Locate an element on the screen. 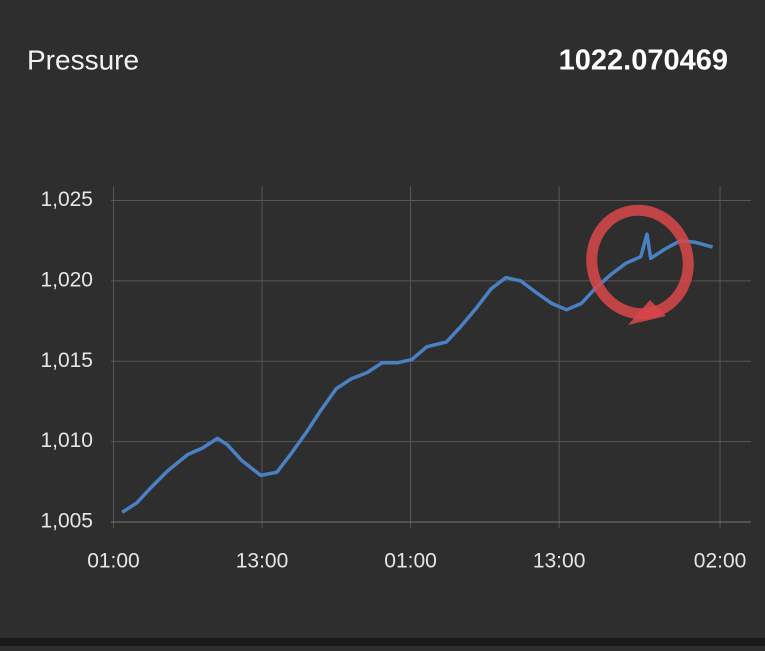  y-tick-label: 1,010 is located at coordinates (66, 440).